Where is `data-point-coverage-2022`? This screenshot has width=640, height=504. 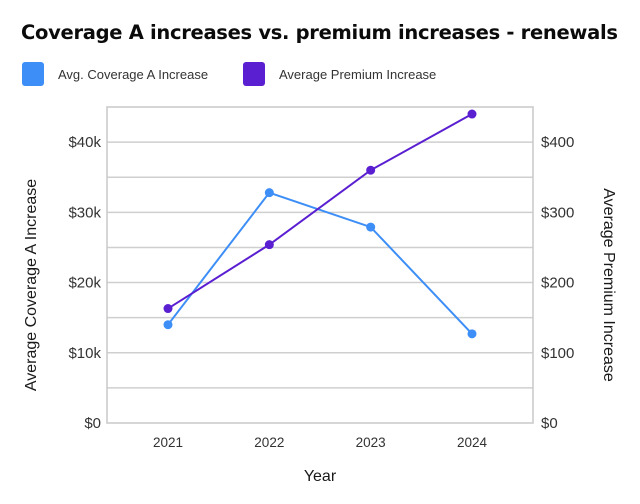
data-point-coverage-2022 is located at coordinates (269, 193).